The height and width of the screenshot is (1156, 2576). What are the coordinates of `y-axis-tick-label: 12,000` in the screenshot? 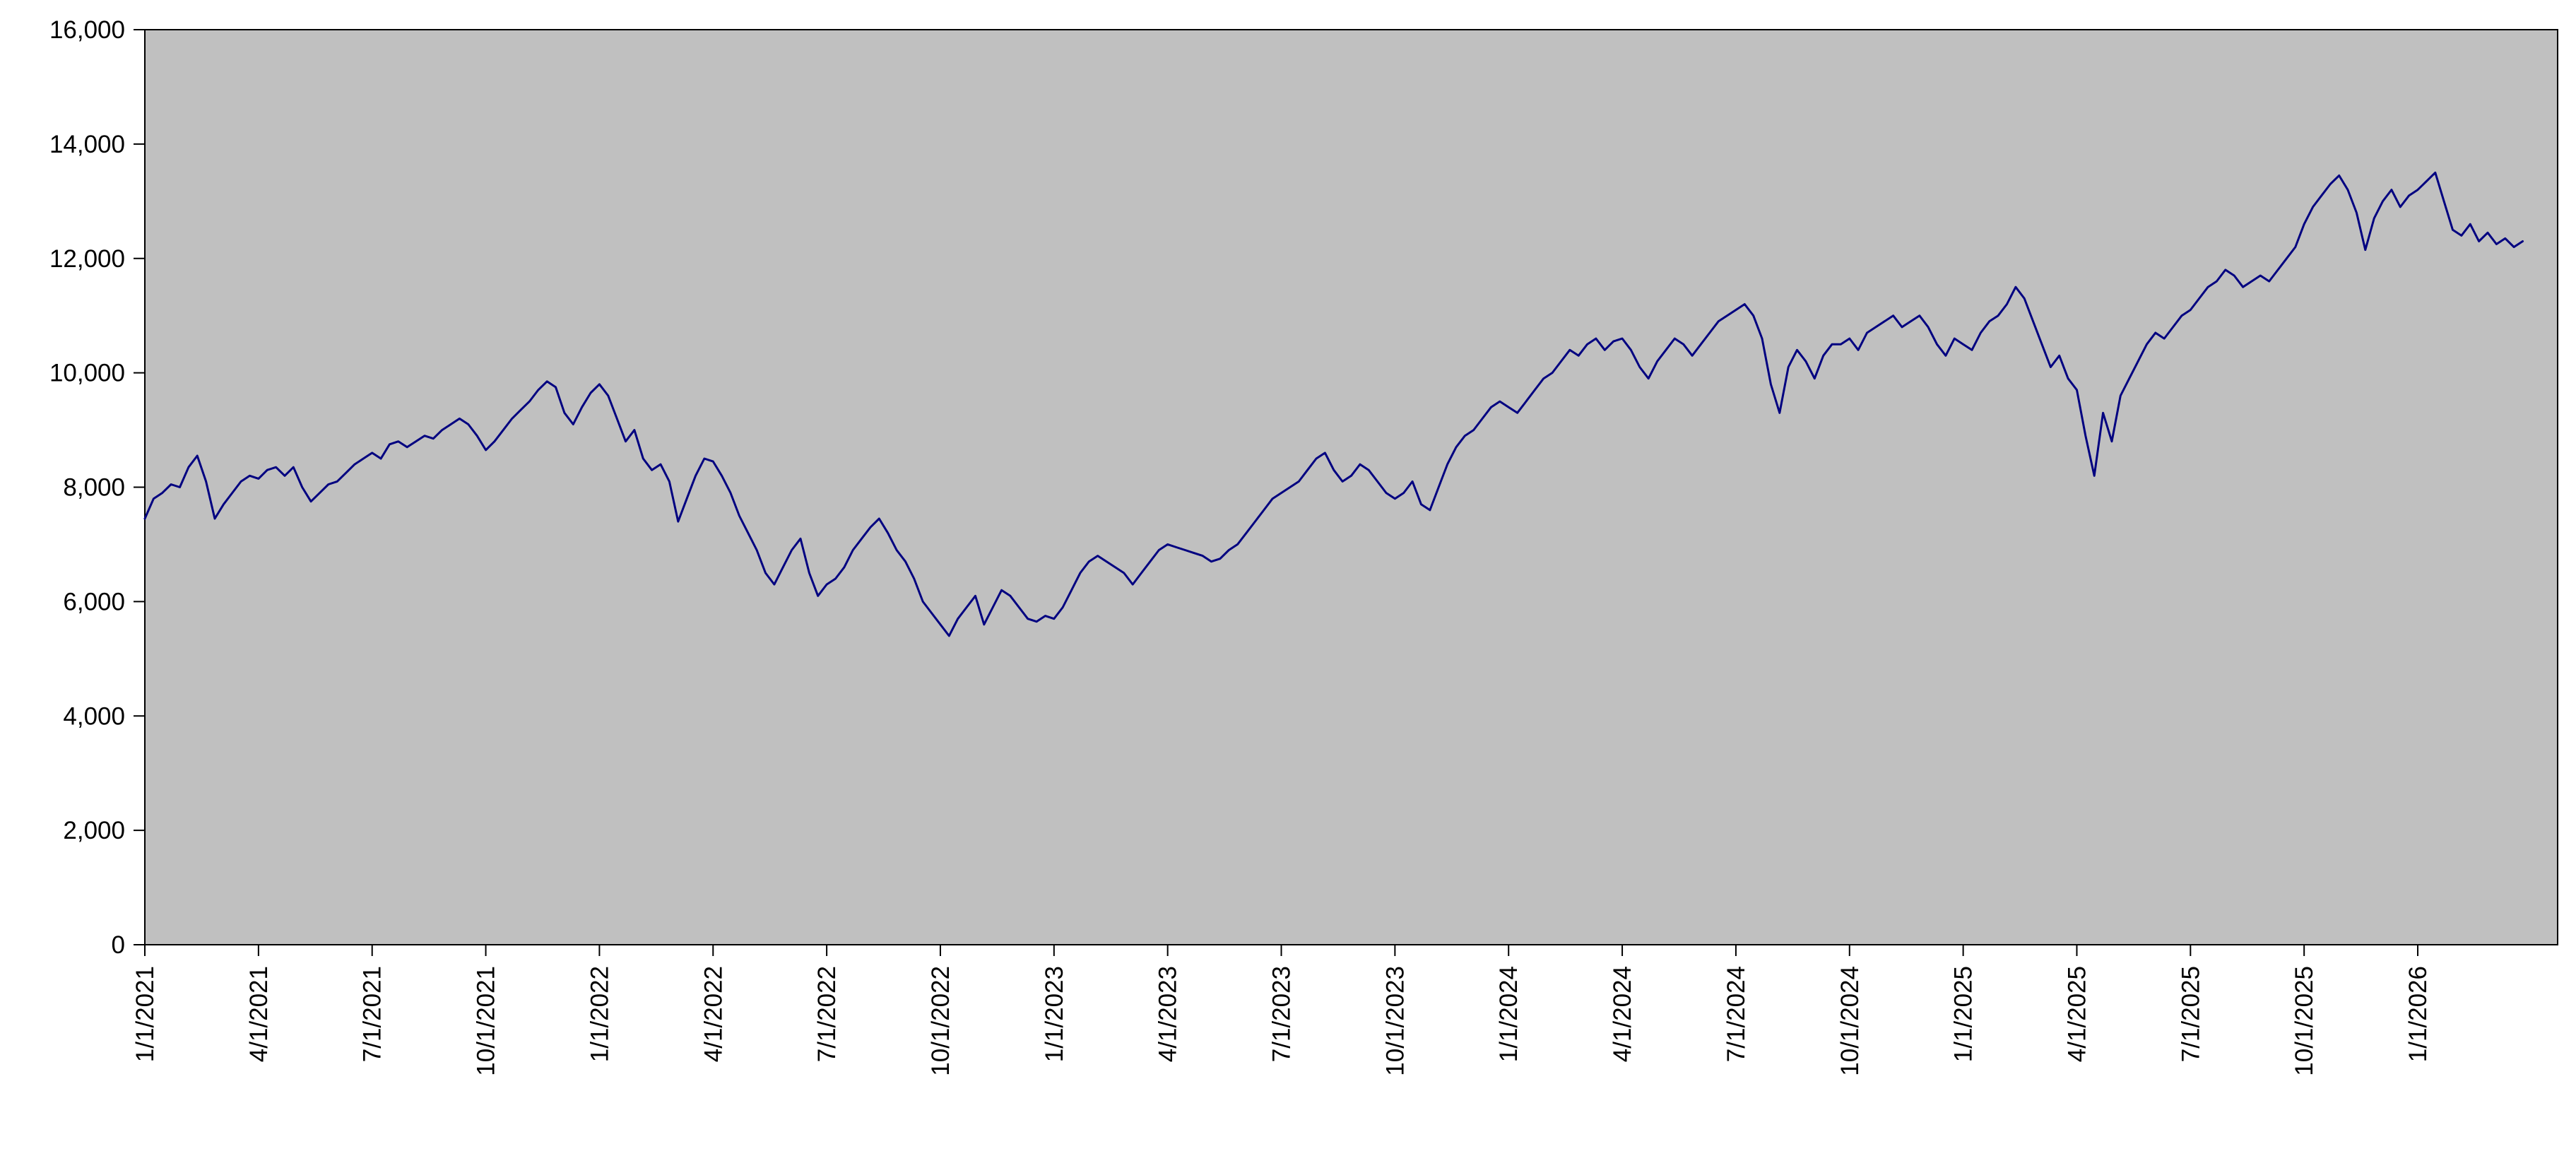 It's located at (87, 259).